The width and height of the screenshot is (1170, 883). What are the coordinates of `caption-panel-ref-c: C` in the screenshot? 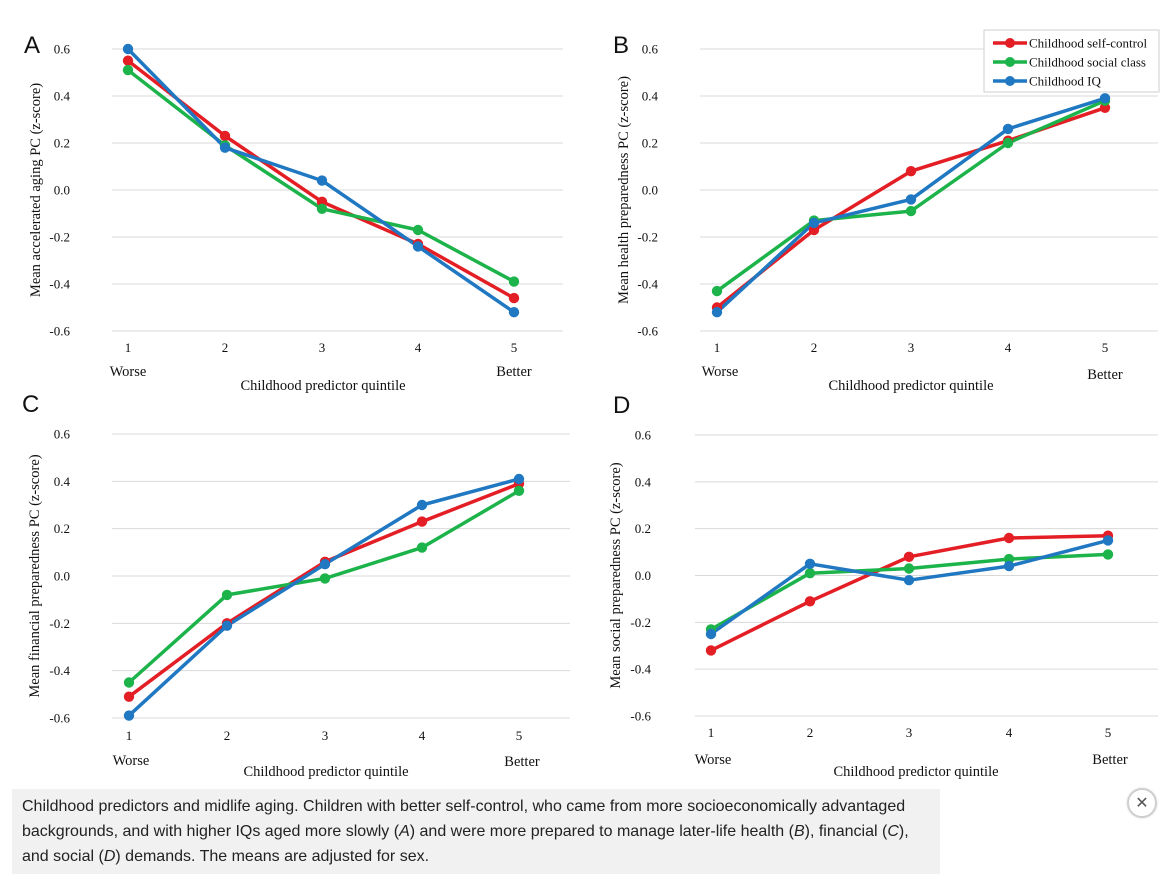 It's located at (893, 831).